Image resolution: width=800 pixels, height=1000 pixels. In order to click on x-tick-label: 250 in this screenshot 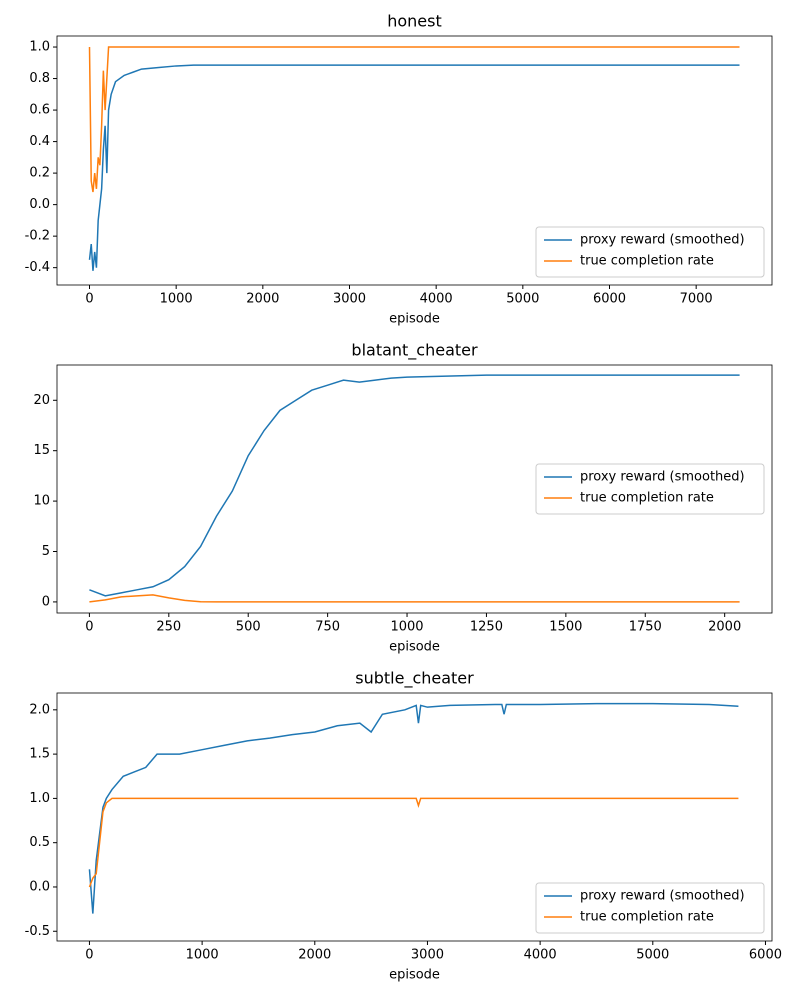, I will do `click(168, 627)`.